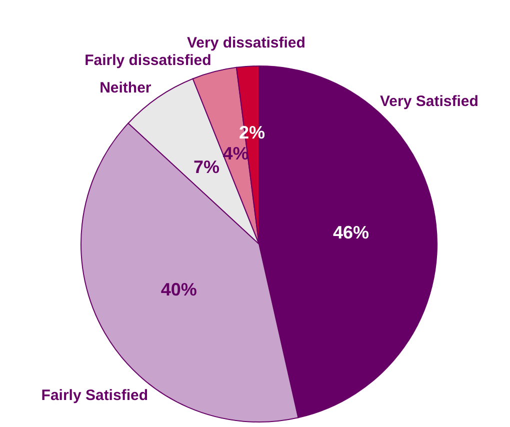 The width and height of the screenshot is (510, 427). What do you see at coordinates (251, 132) in the screenshot?
I see `data-label: 2%` at bounding box center [251, 132].